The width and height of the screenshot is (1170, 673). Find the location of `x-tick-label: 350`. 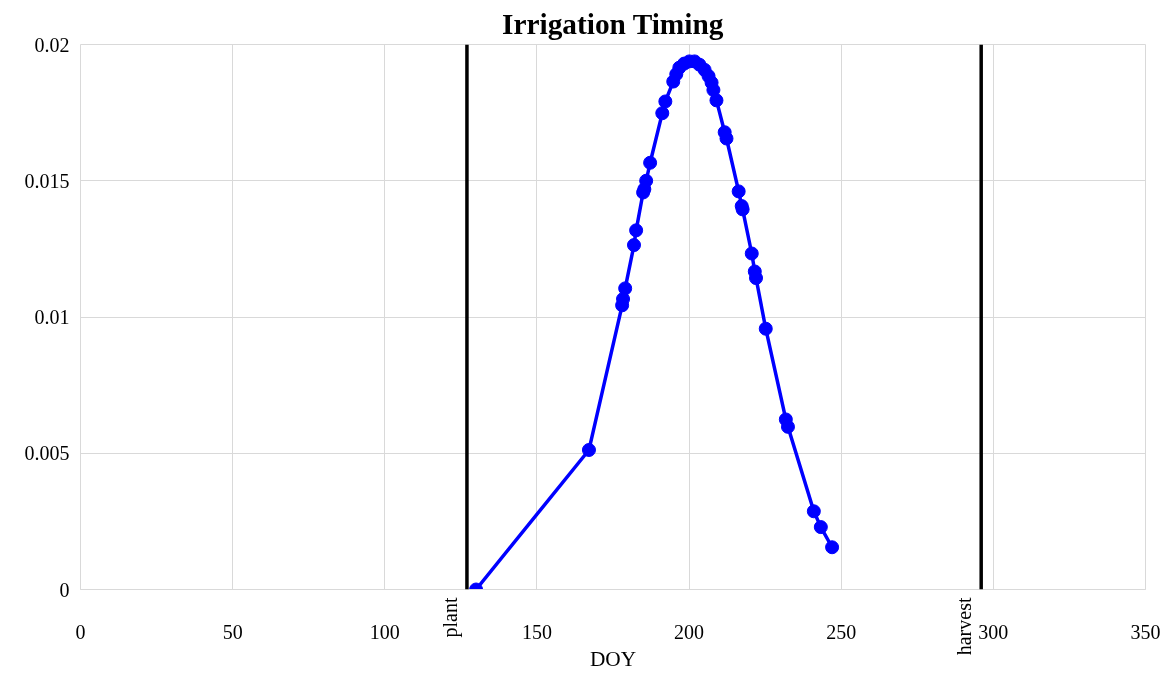

x-tick-label: 350 is located at coordinates (1145, 631).